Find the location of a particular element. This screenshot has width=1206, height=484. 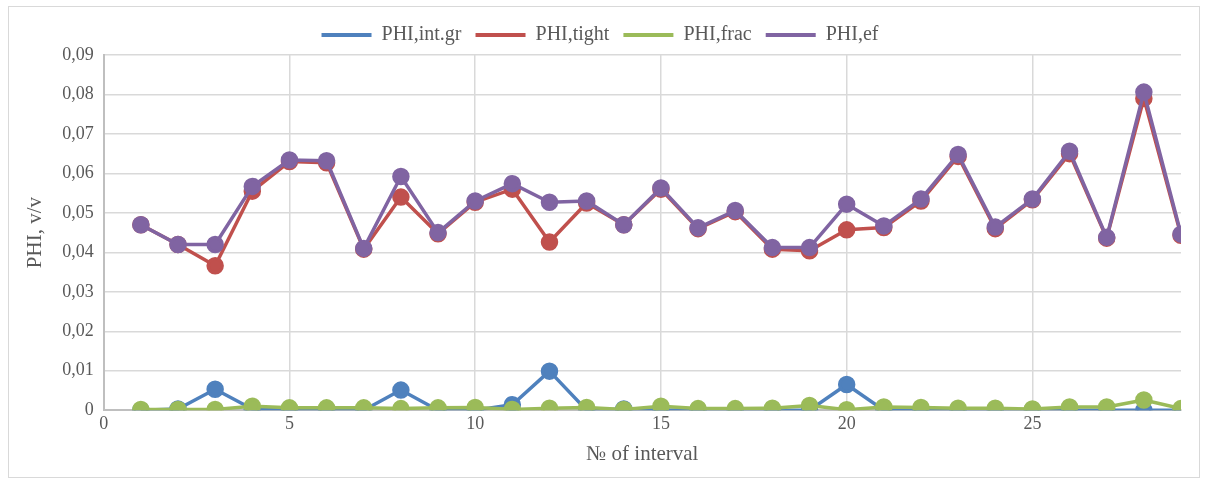

legend-label: PHI,tight is located at coordinates (572, 34).